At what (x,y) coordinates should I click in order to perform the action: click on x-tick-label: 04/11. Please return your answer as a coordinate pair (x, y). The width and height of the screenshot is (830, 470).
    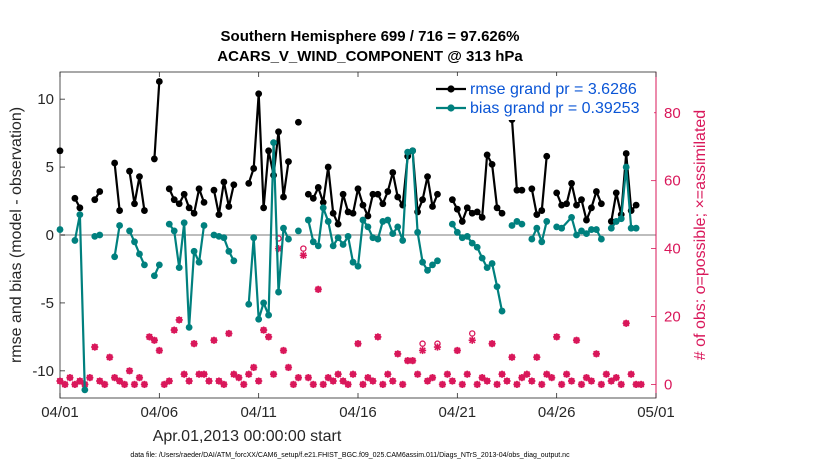
    Looking at the image, I should click on (258, 412).